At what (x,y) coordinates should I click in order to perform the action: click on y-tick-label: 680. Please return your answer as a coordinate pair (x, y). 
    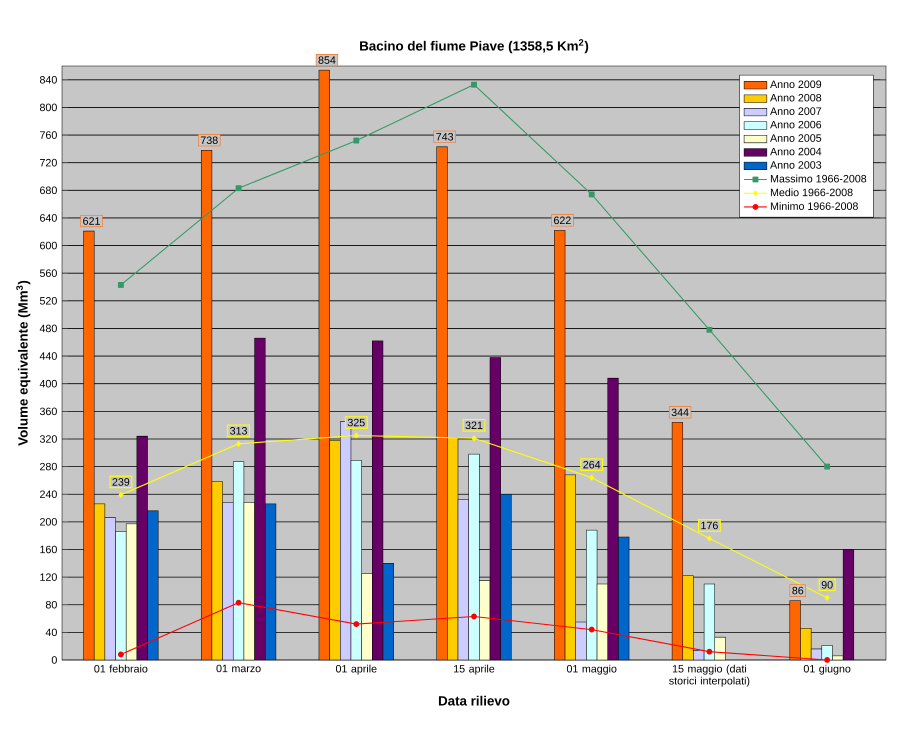
    Looking at the image, I should click on (48, 190).